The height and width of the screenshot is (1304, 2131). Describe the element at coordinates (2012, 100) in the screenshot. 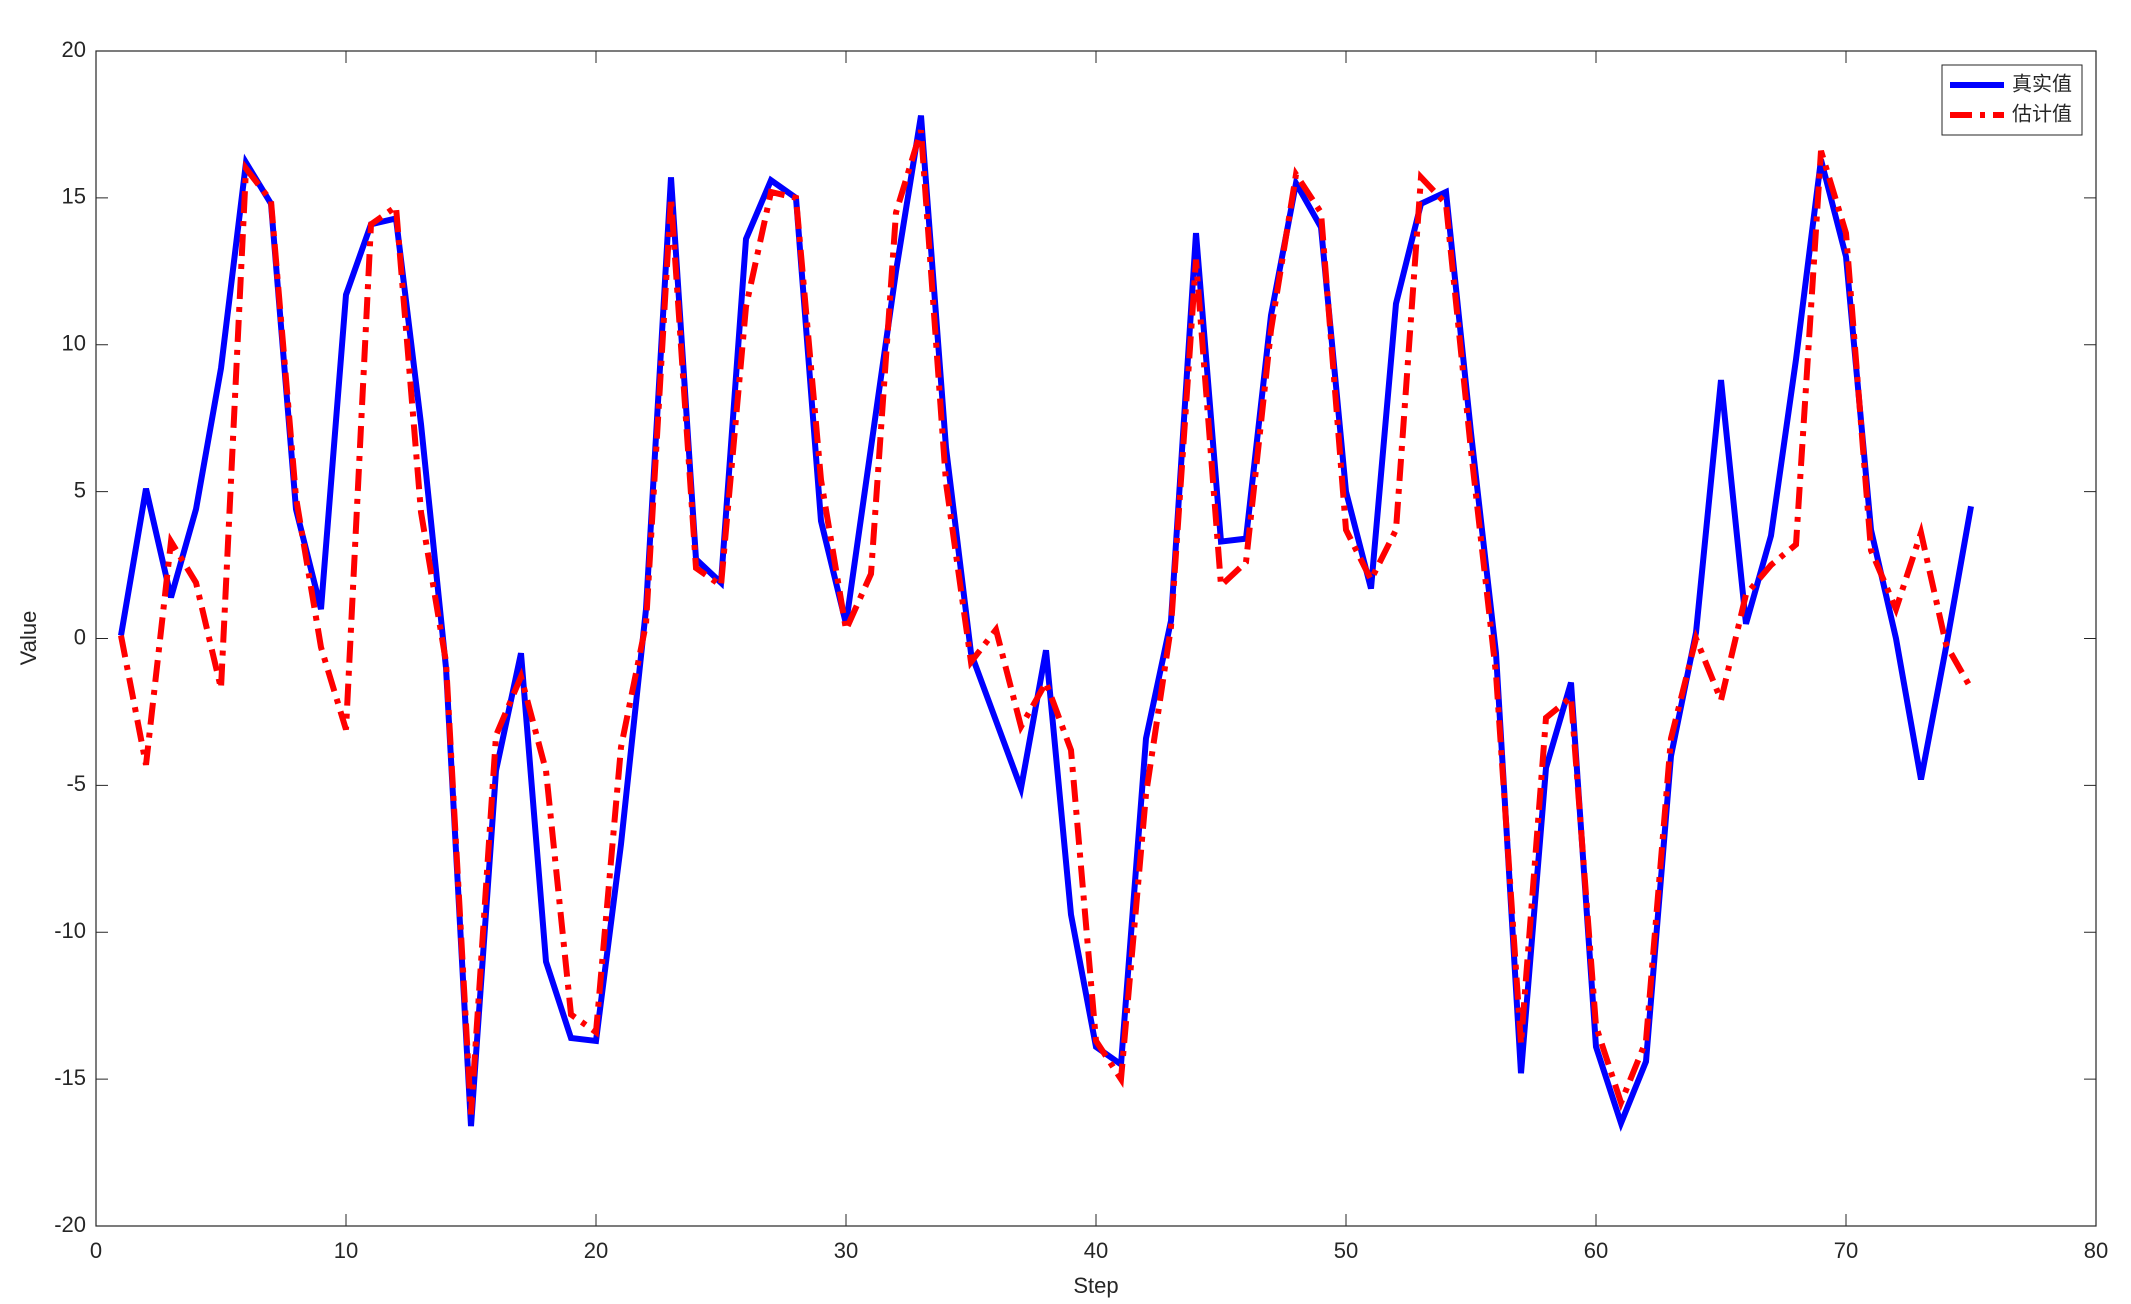

I see `legend-box` at that location.